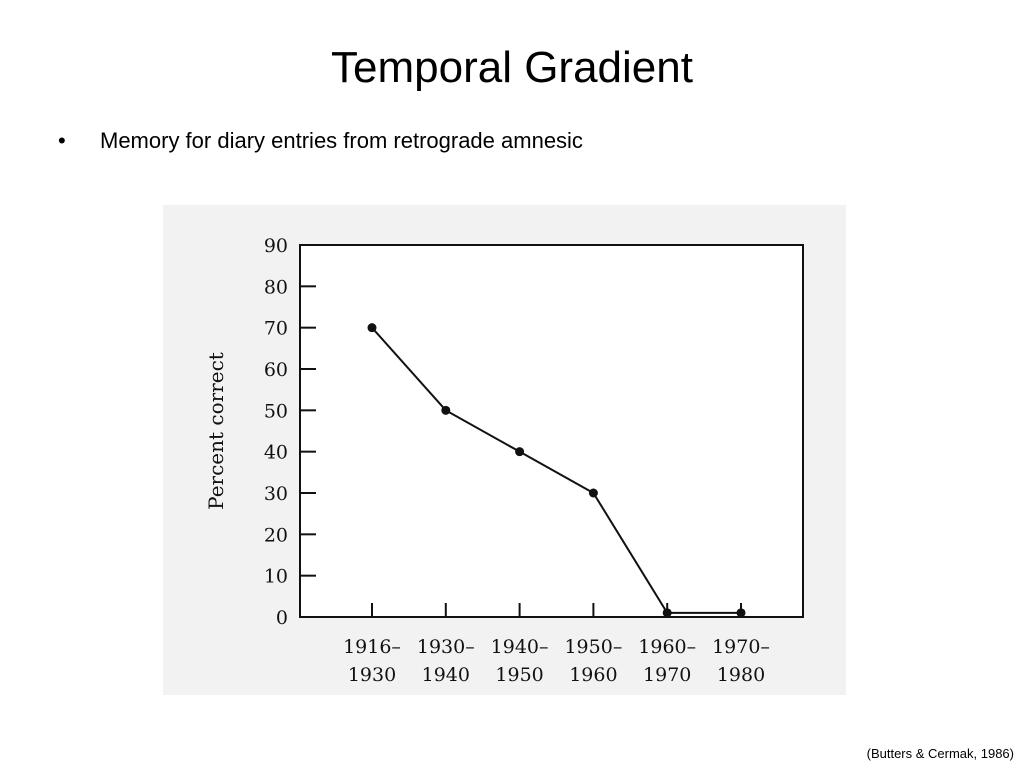 The height and width of the screenshot is (768, 1024). I want to click on y-tick-label: 80, so click(276, 287).